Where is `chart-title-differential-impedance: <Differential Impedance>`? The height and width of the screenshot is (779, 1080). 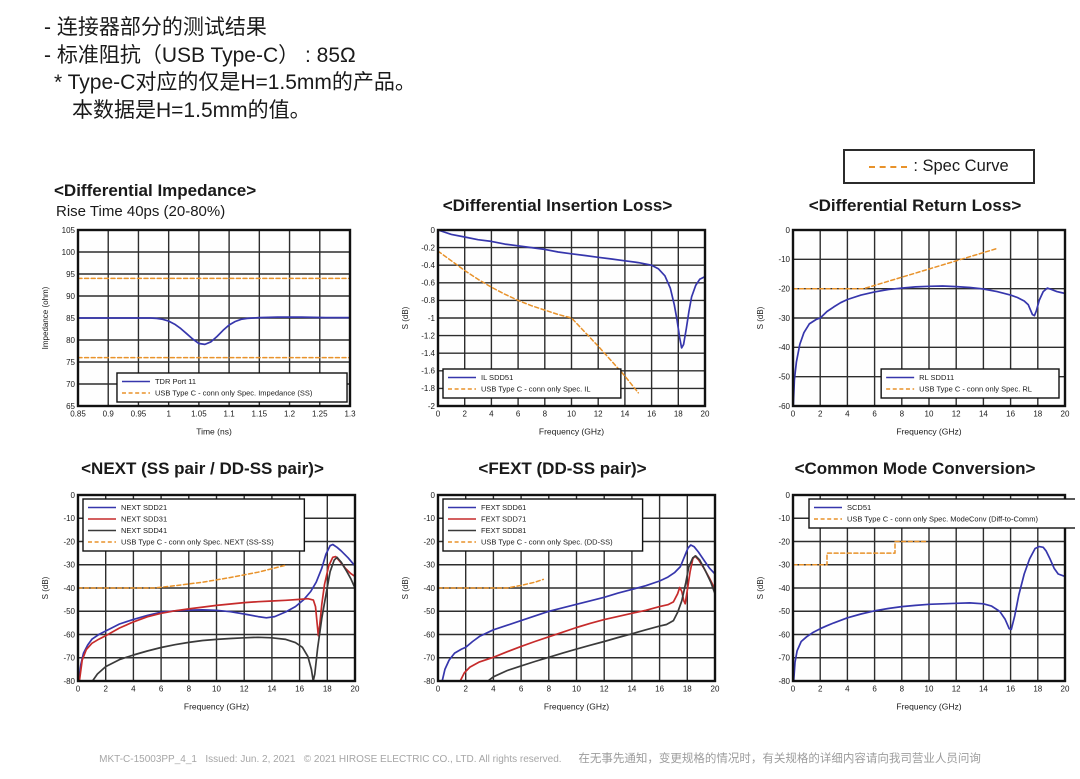 chart-title-differential-impedance: <Differential Impedance> is located at coordinates (155, 190).